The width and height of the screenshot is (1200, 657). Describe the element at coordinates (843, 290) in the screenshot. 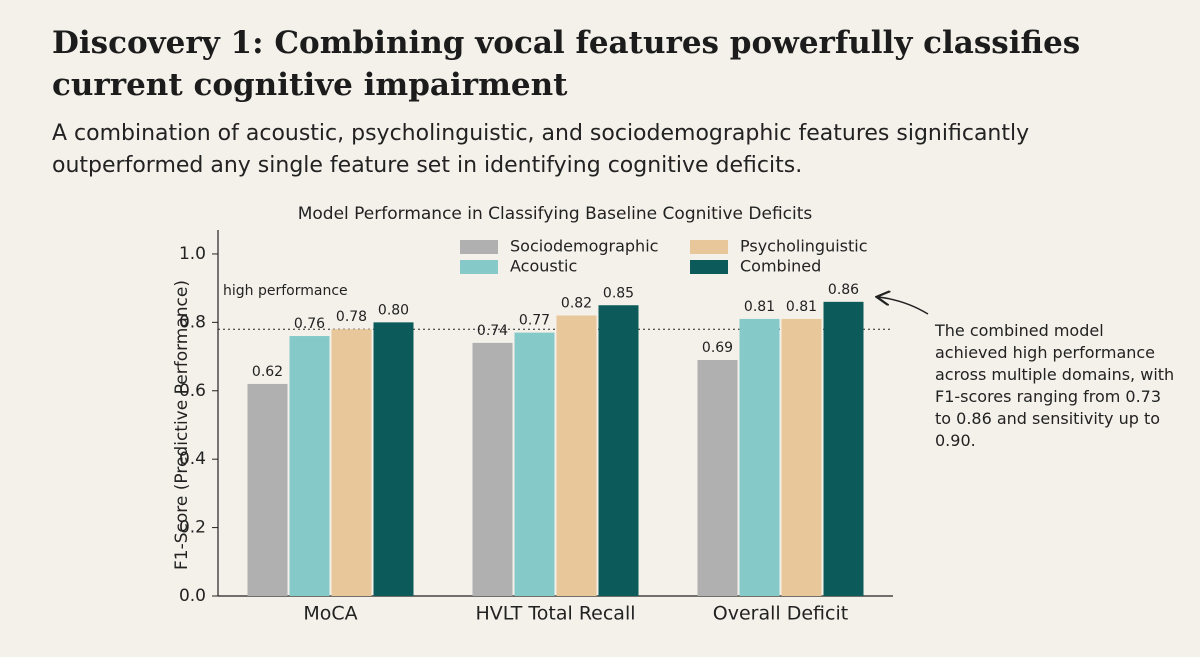

I see `value-label: 0.86` at that location.